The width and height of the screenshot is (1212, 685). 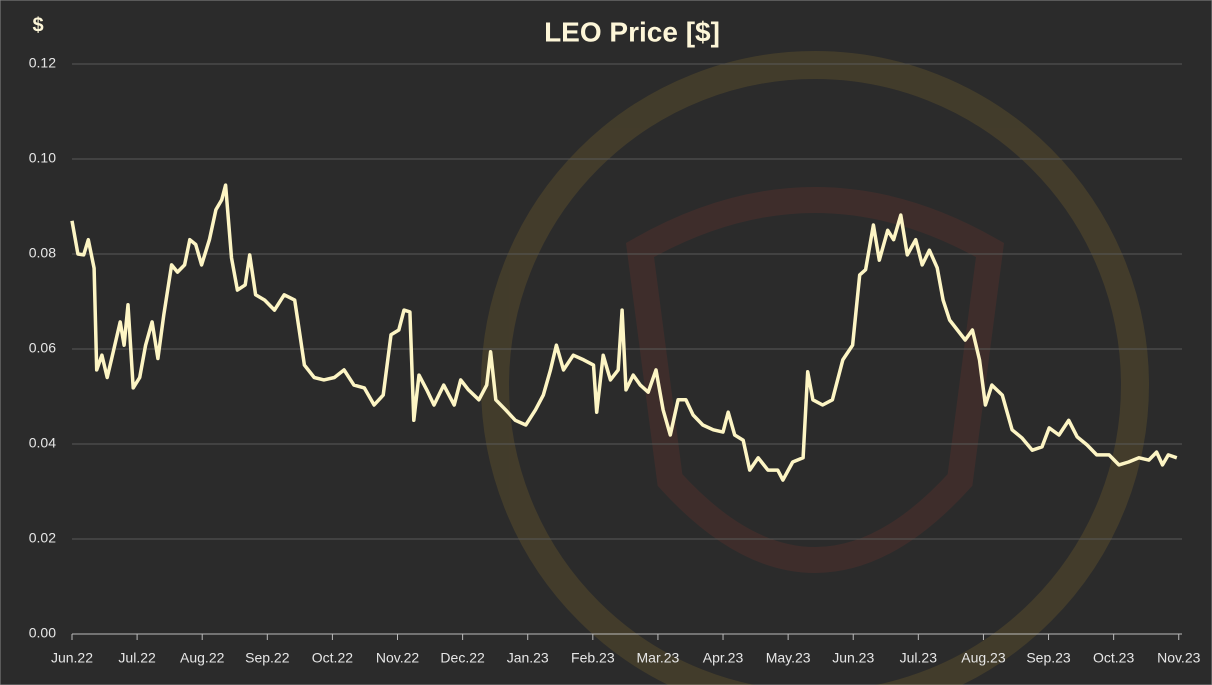 What do you see at coordinates (593, 658) in the screenshot?
I see `x-tick-label: Feb.23` at bounding box center [593, 658].